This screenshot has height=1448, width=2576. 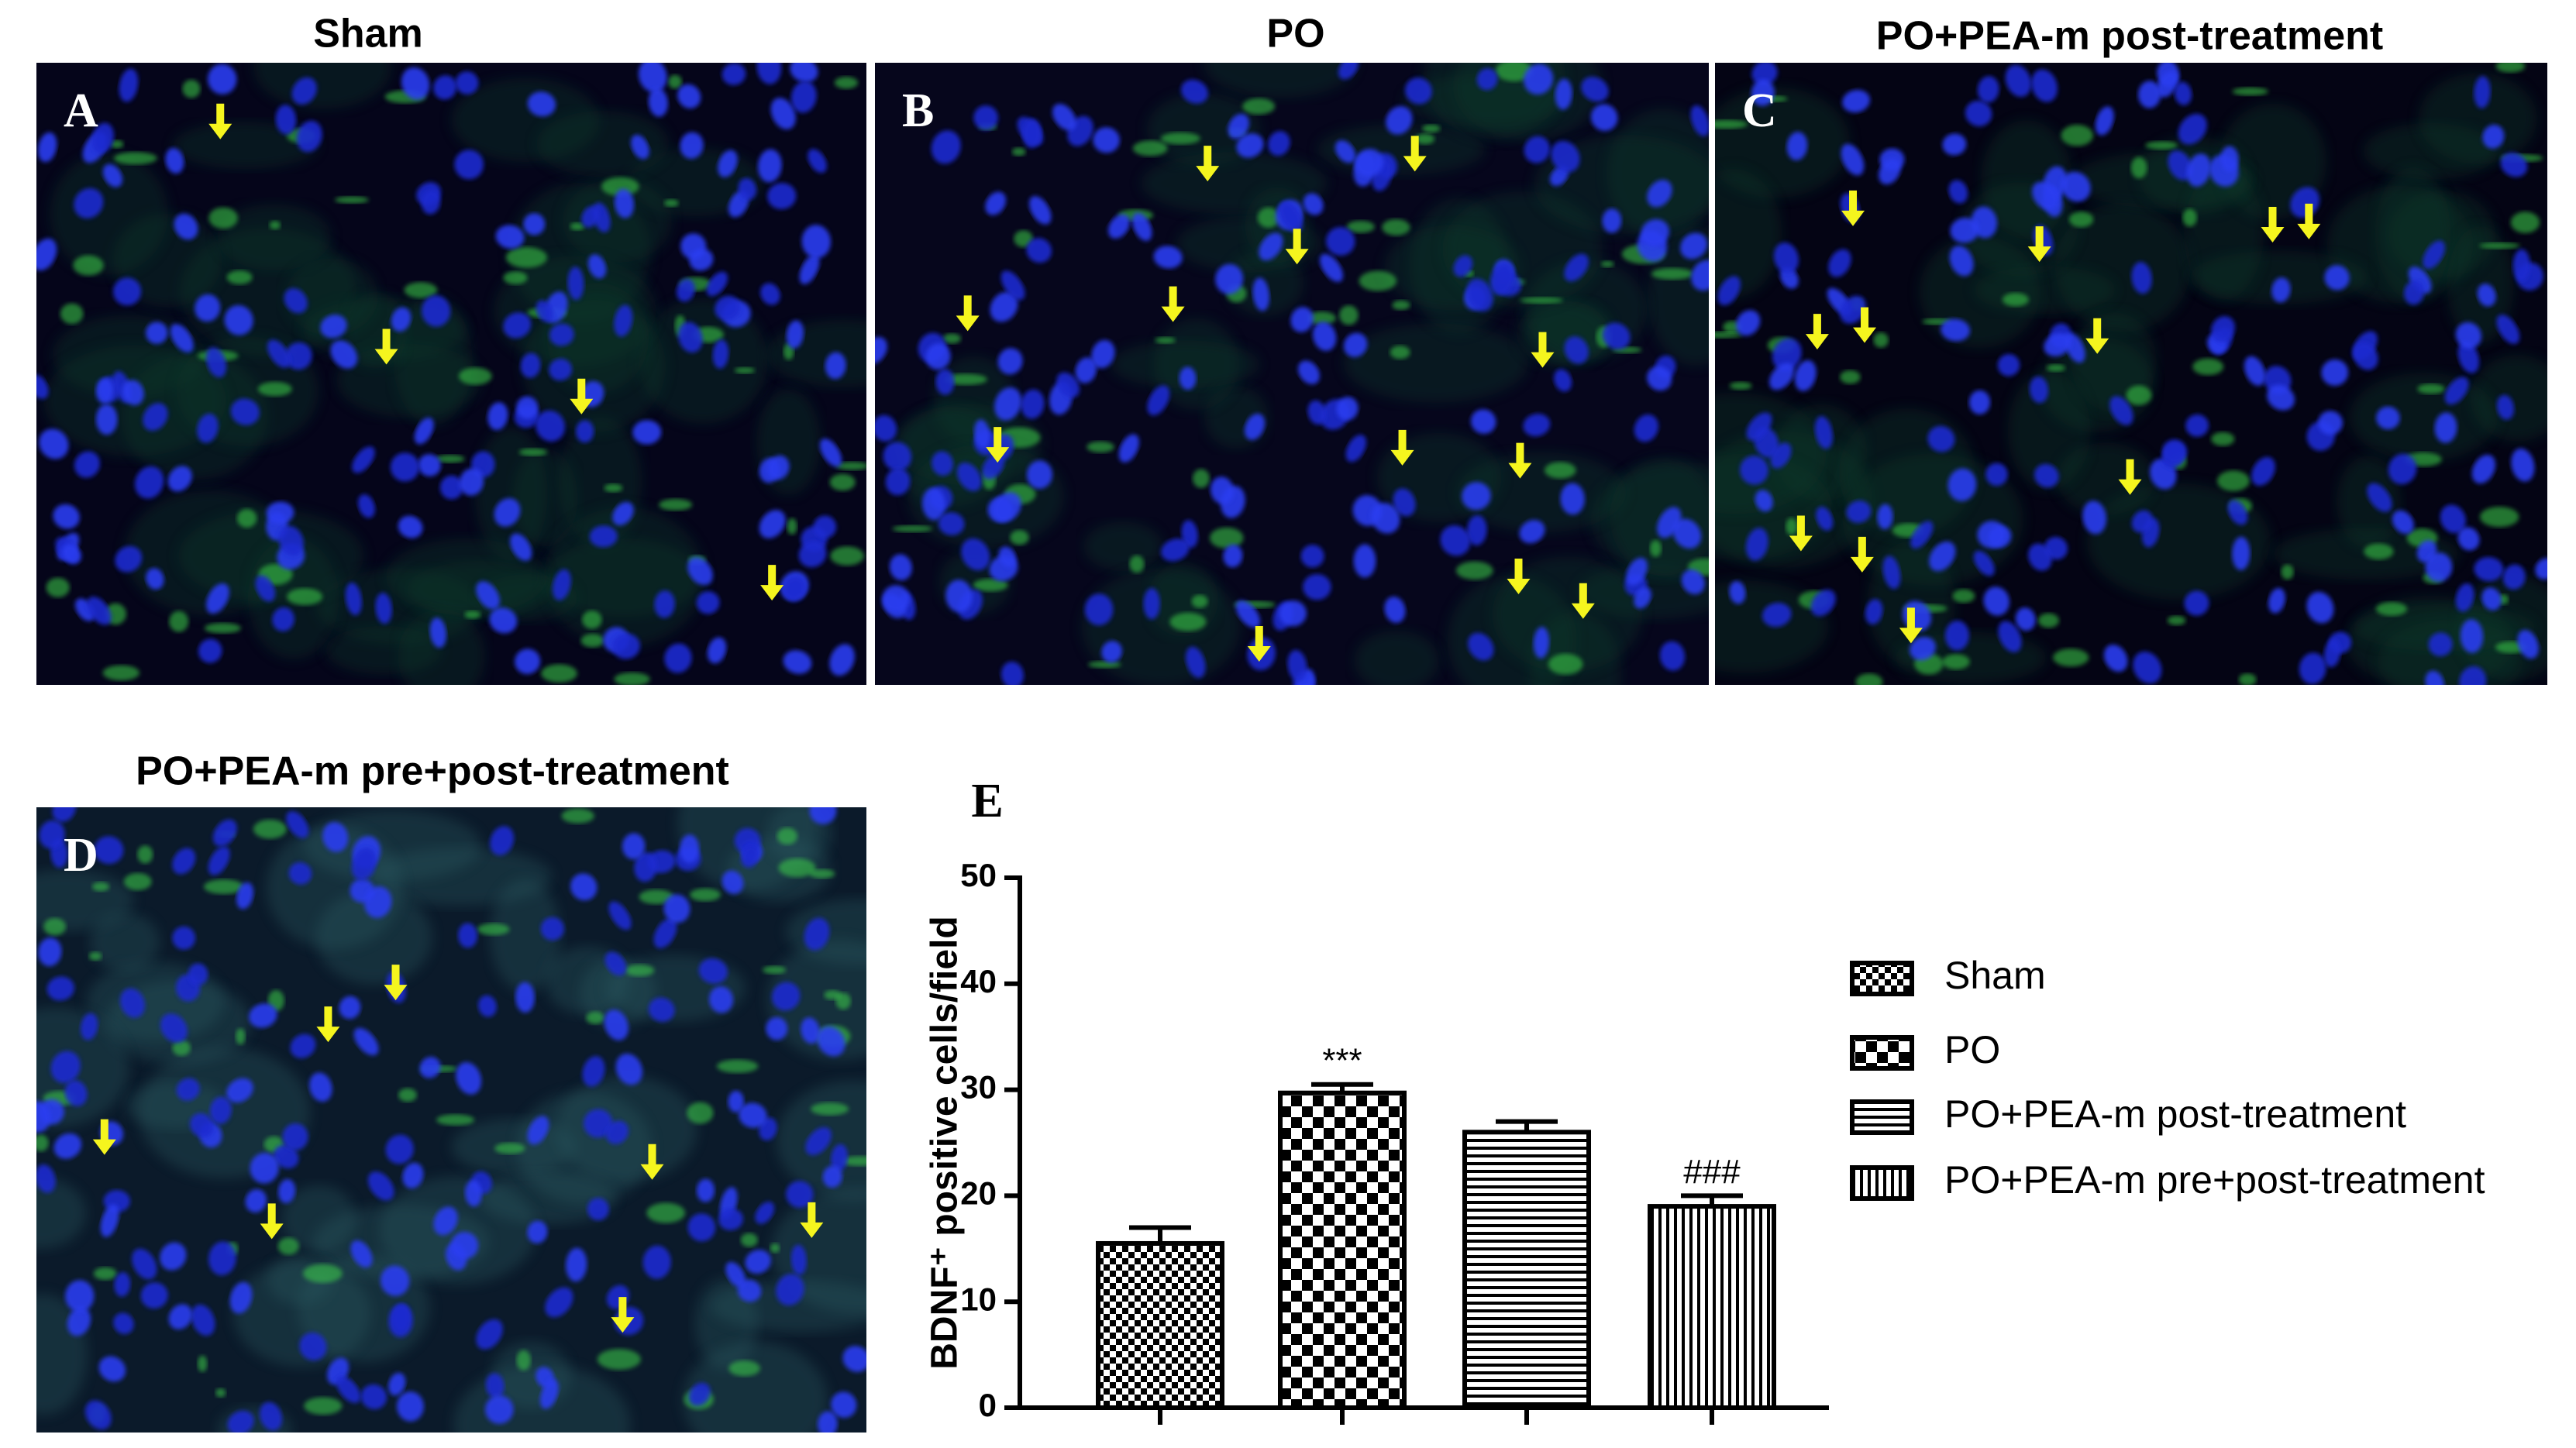 What do you see at coordinates (988, 1405) in the screenshot?
I see `y-tick-label: 0` at bounding box center [988, 1405].